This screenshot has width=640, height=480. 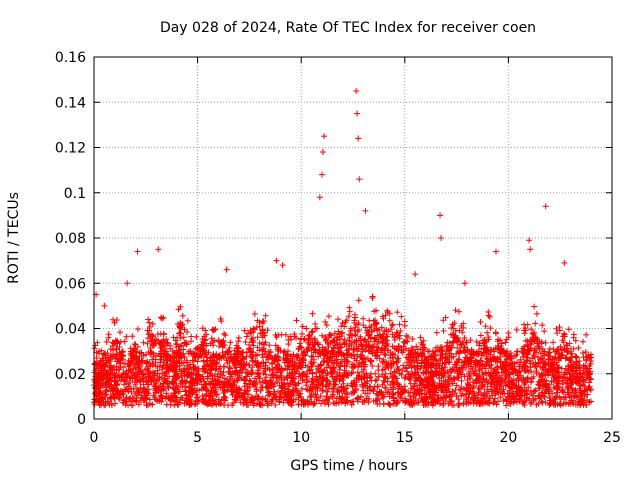 What do you see at coordinates (70, 103) in the screenshot?
I see `y-tick-label: 0.14` at bounding box center [70, 103].